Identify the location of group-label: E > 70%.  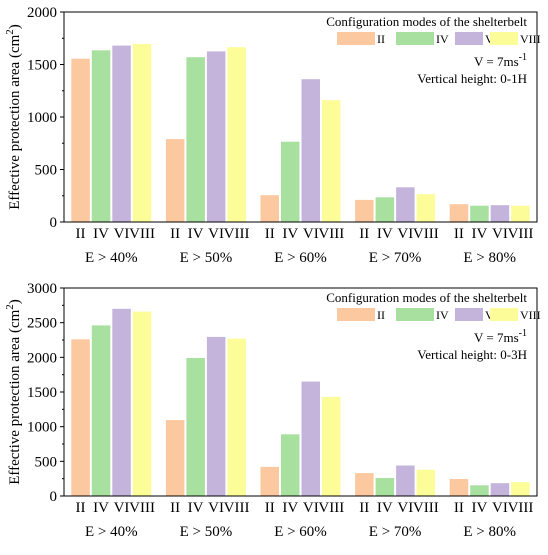
(395, 532).